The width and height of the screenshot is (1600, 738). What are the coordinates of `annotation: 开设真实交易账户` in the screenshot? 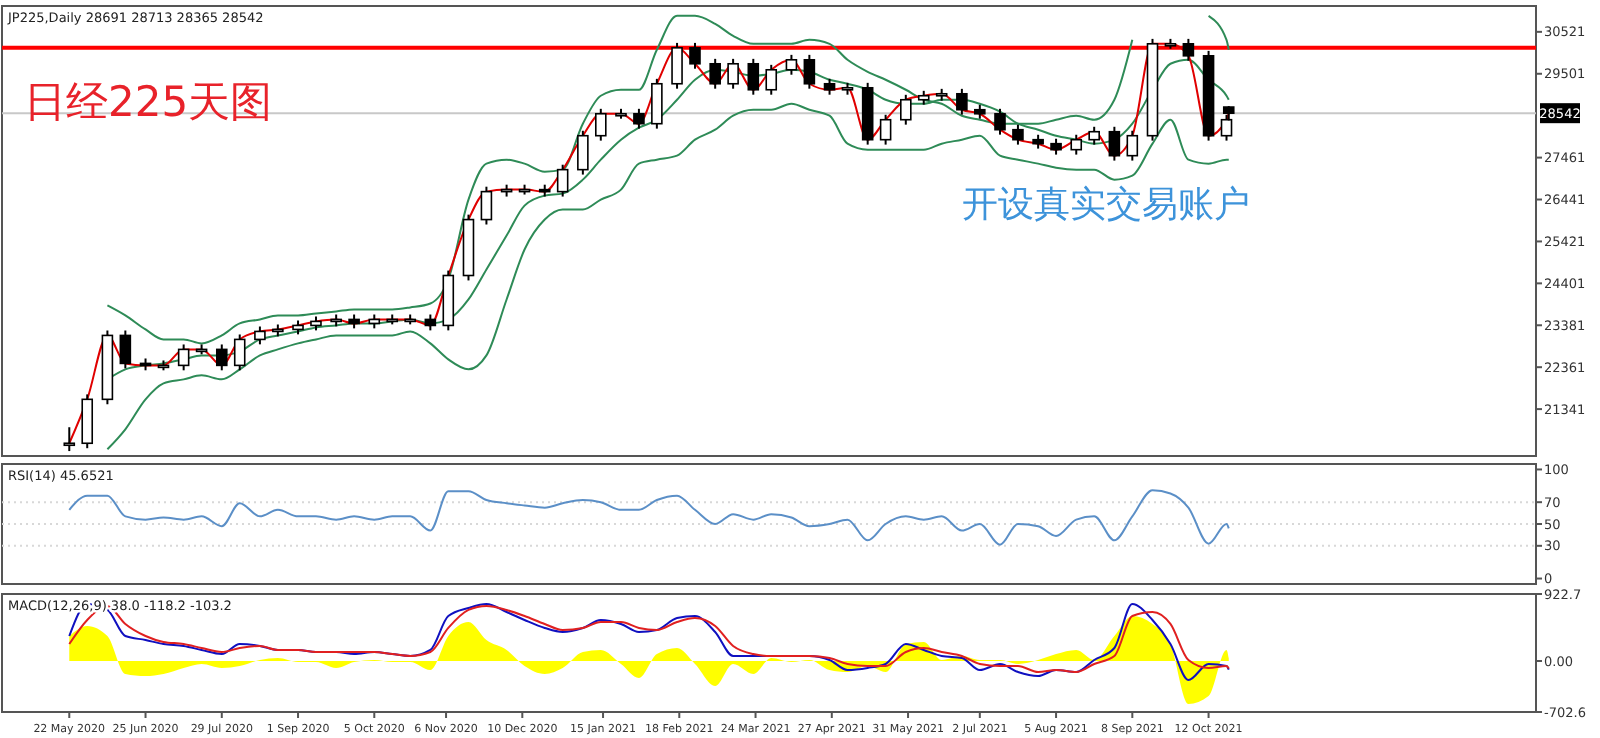 It's located at (1106, 205).